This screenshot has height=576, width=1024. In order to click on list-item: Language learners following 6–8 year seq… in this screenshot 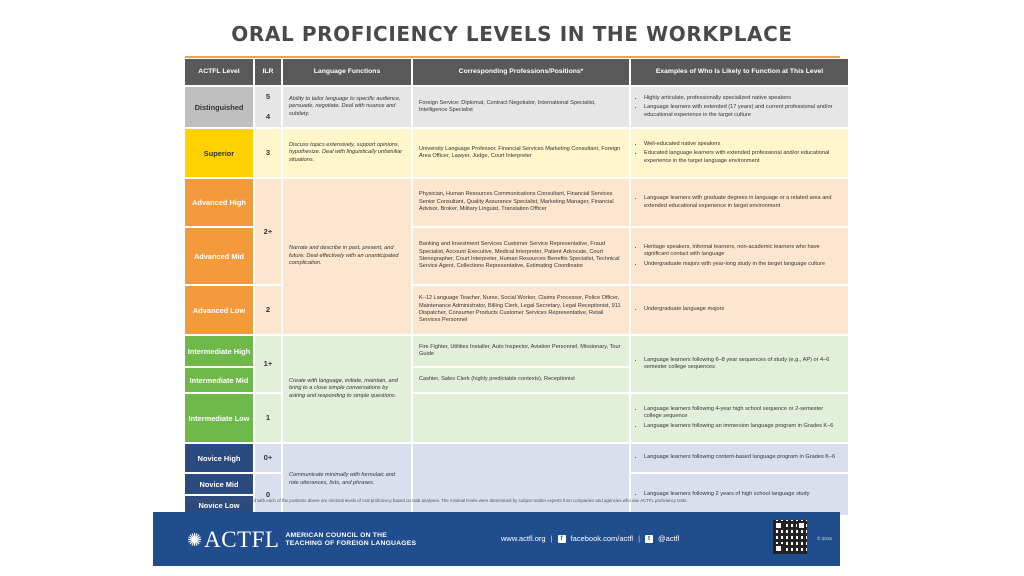, I will do `click(743, 364)`.